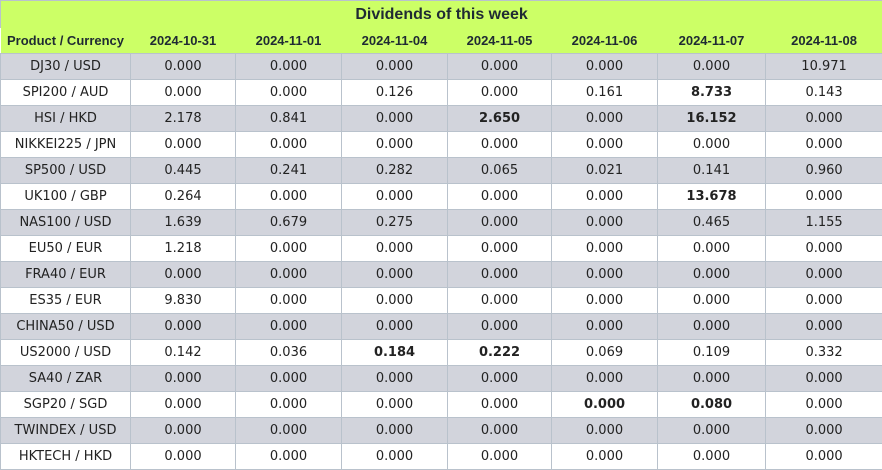 This screenshot has height=470, width=882. What do you see at coordinates (66, 197) in the screenshot?
I see `product-cell: UK100 / GBP` at bounding box center [66, 197].